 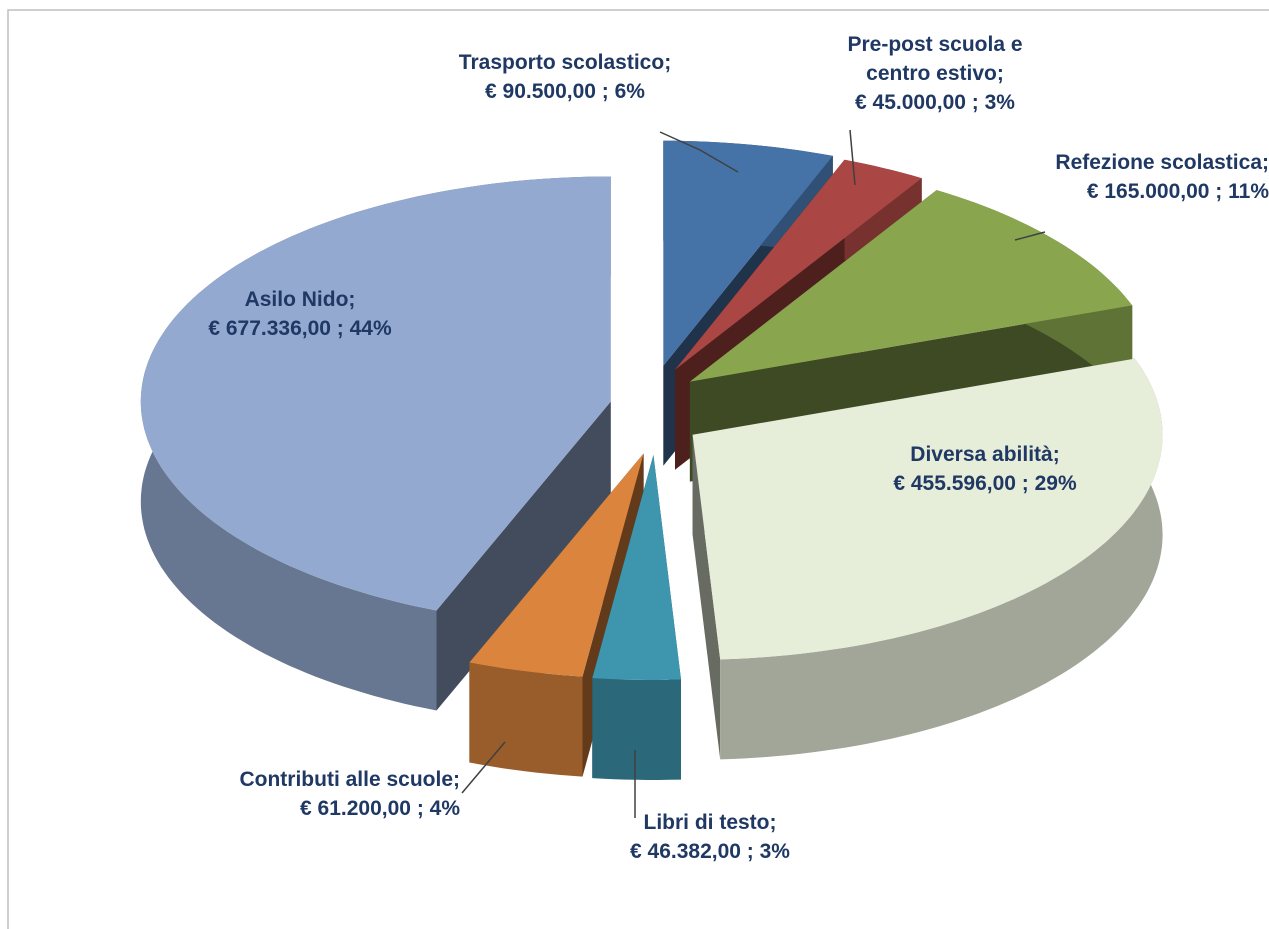 What do you see at coordinates (300, 314) in the screenshot?
I see `data-label: Asilo Nido; € 677.336,00 ; 44%` at bounding box center [300, 314].